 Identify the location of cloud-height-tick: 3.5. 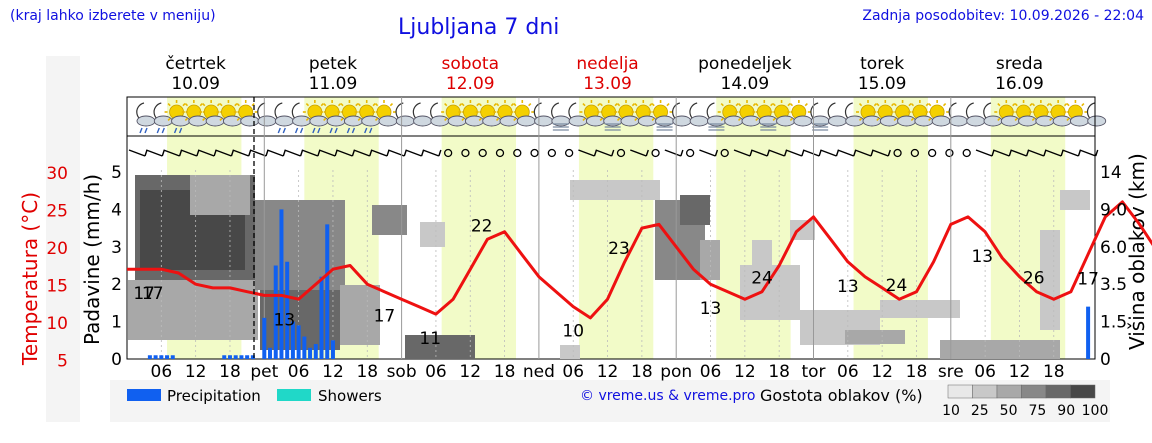
(1113, 285).